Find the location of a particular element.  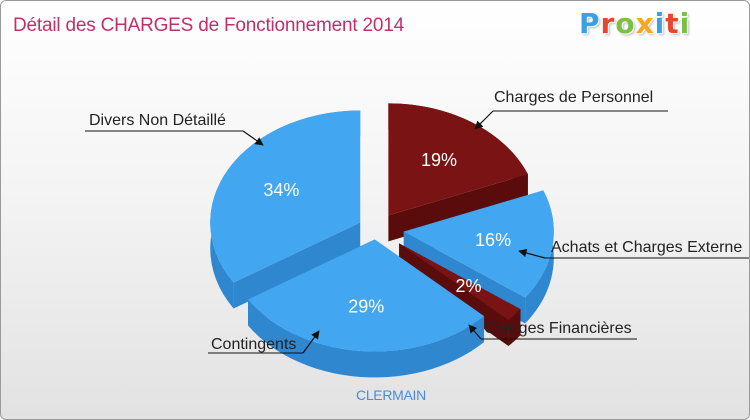

category-label: Charges de Personnel is located at coordinates (573, 97).